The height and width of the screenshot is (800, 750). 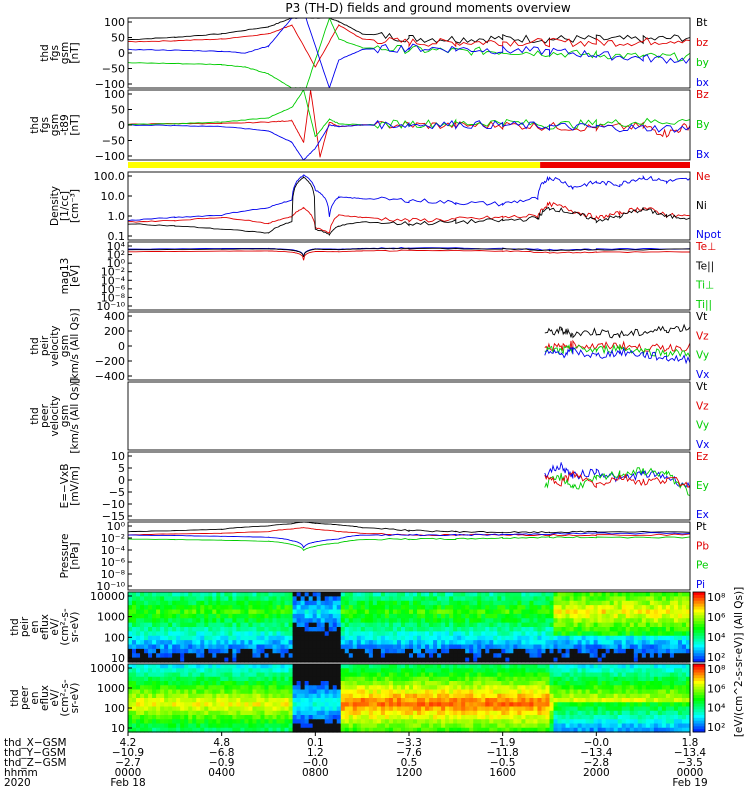 What do you see at coordinates (118, 658) in the screenshot?
I see `y-tick-label: 10` at bounding box center [118, 658].